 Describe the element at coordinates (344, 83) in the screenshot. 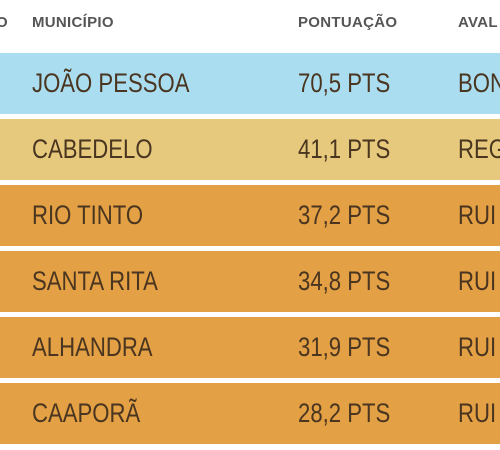

I see `cell-pontuacao: 70,5 PTS` at that location.